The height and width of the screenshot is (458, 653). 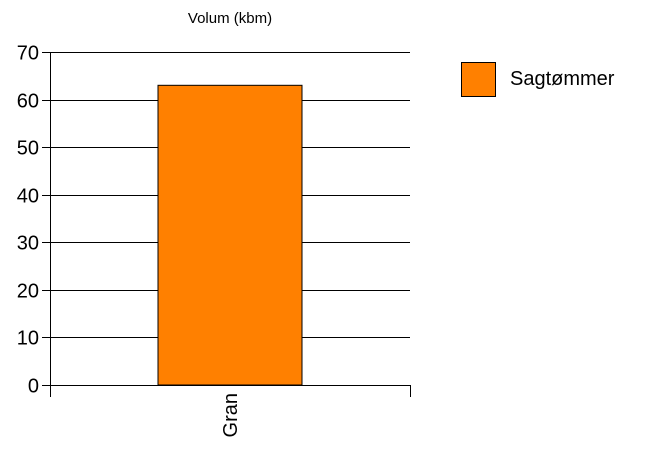 What do you see at coordinates (28, 292) in the screenshot?
I see `y-tick-label: 20` at bounding box center [28, 292].